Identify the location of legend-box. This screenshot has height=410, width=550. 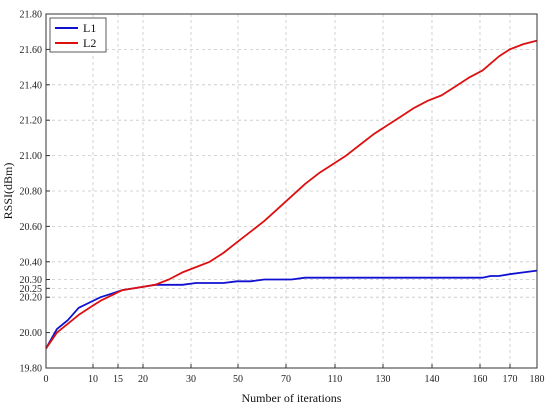
(78, 35).